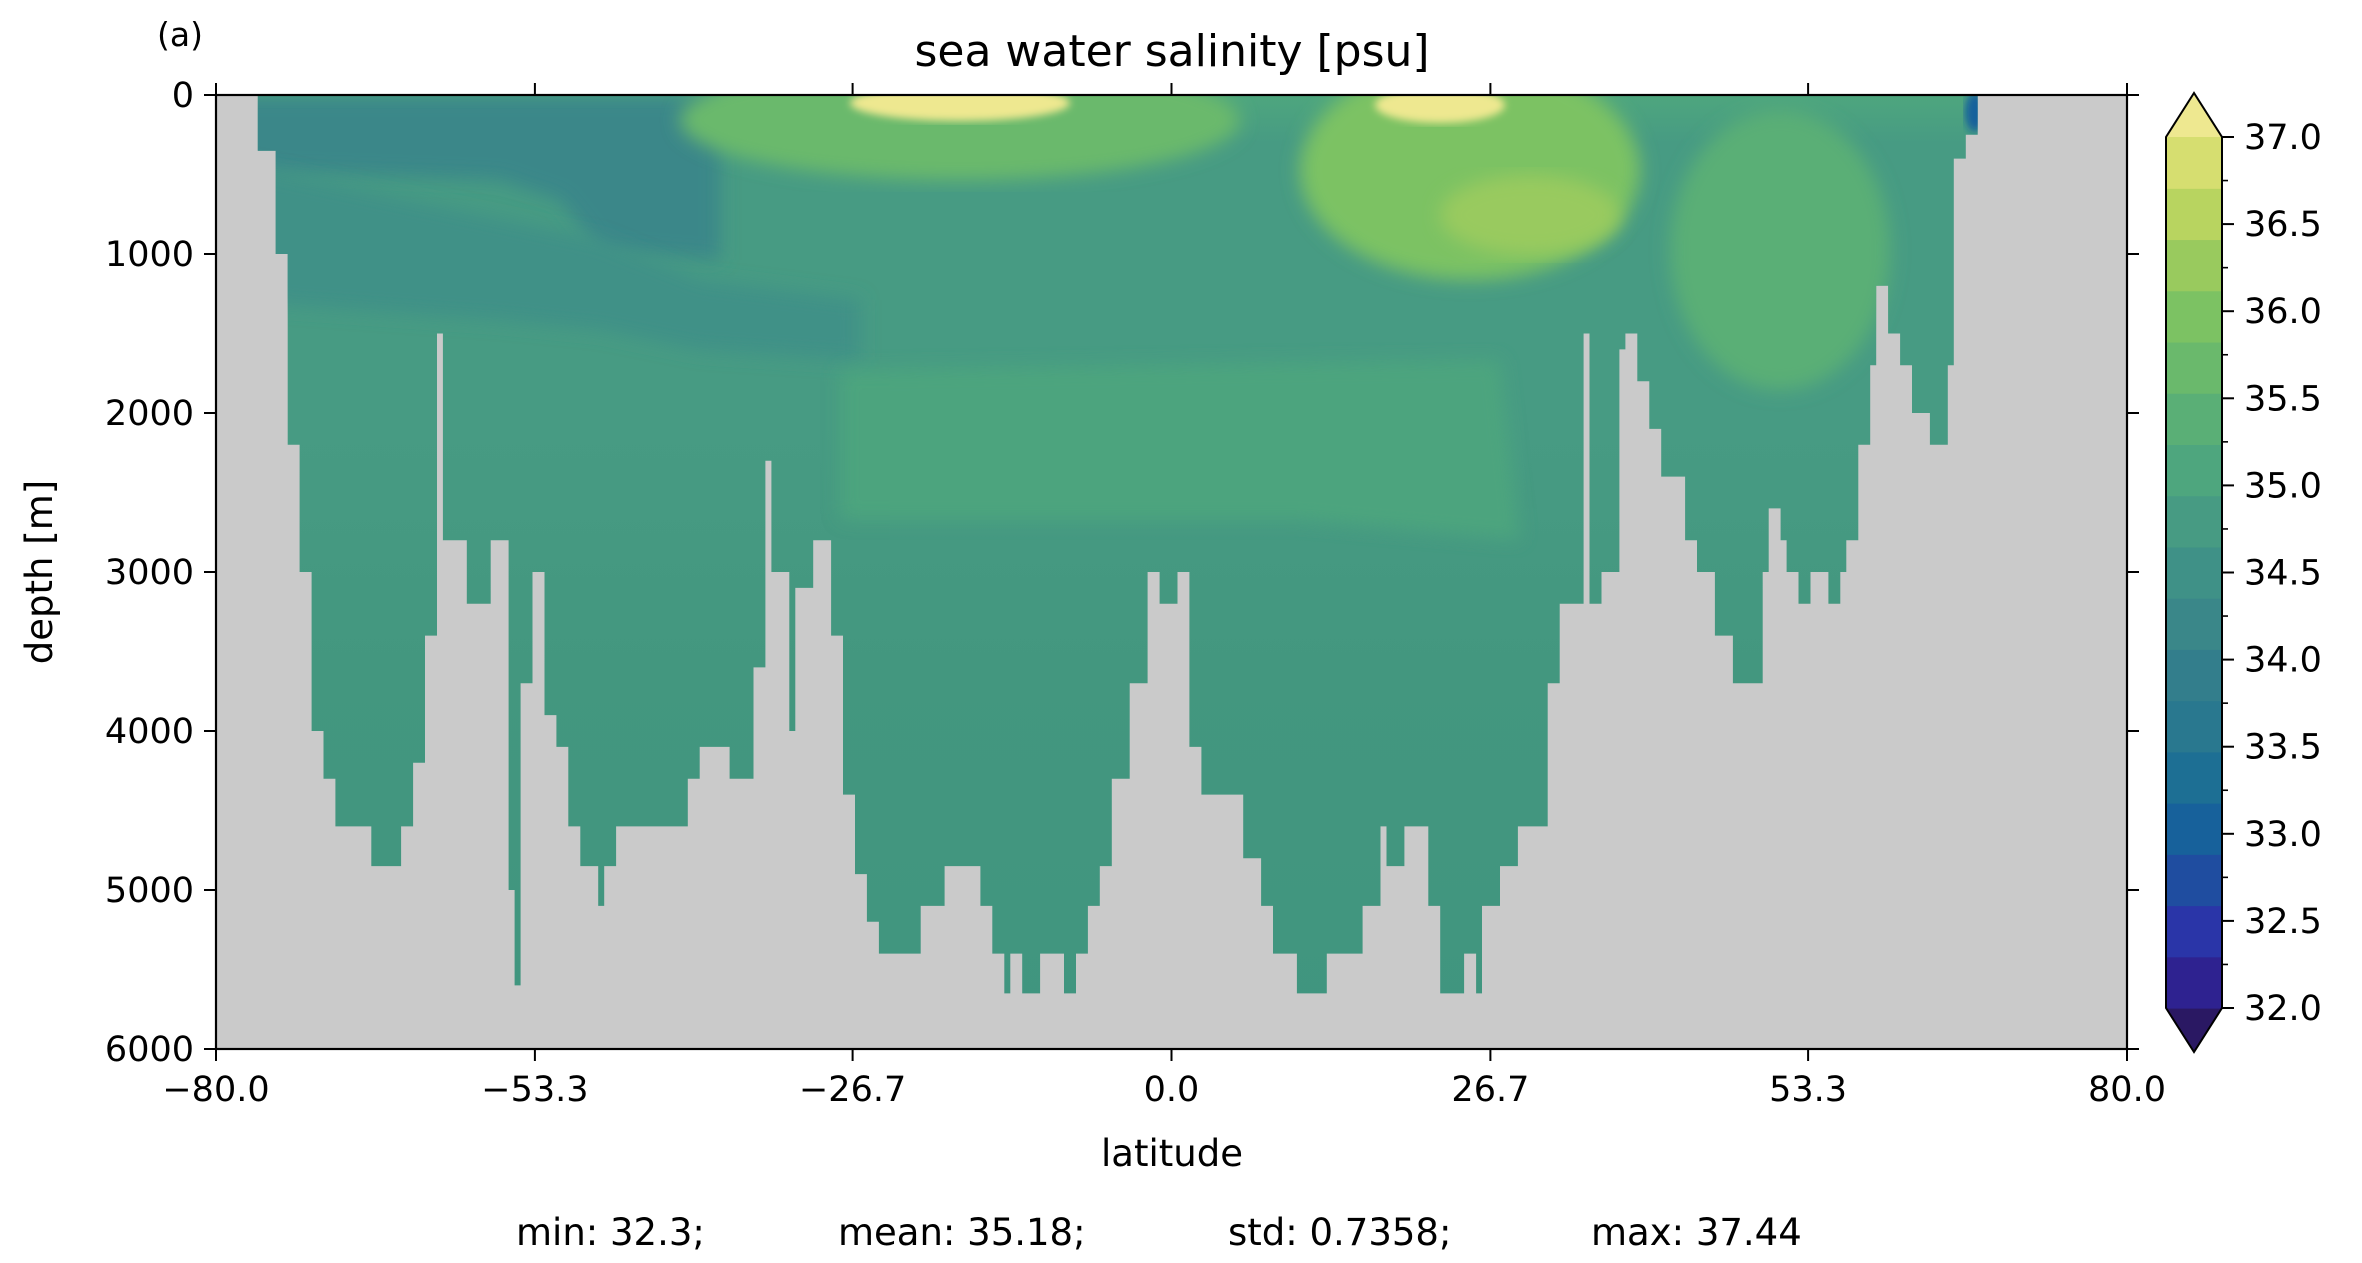 This screenshot has height=1263, width=2362. What do you see at coordinates (2283, 1009) in the screenshot?
I see `colorbar-tick-label: 32.0` at bounding box center [2283, 1009].